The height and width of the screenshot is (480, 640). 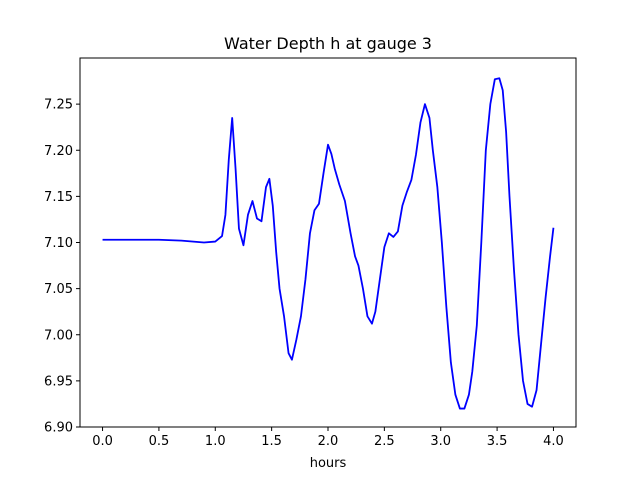 What do you see at coordinates (328, 441) in the screenshot?
I see `x-tick-label: 2.0` at bounding box center [328, 441].